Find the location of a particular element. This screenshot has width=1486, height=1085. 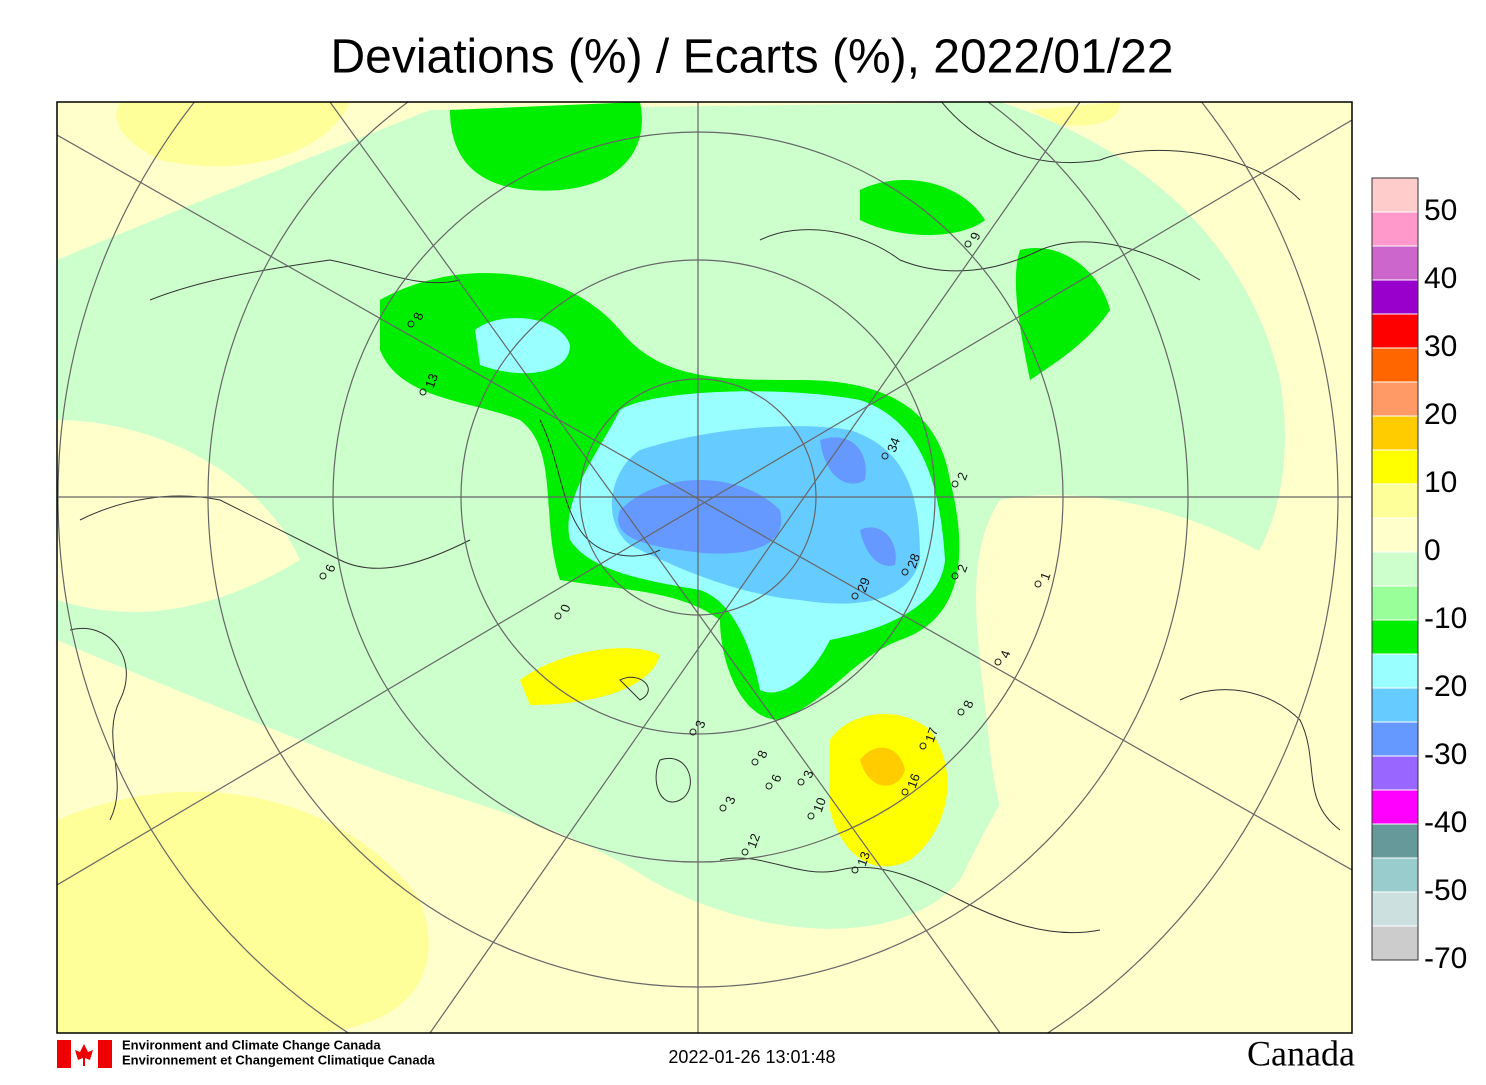

wordmark: Canada is located at coordinates (1301, 1053).